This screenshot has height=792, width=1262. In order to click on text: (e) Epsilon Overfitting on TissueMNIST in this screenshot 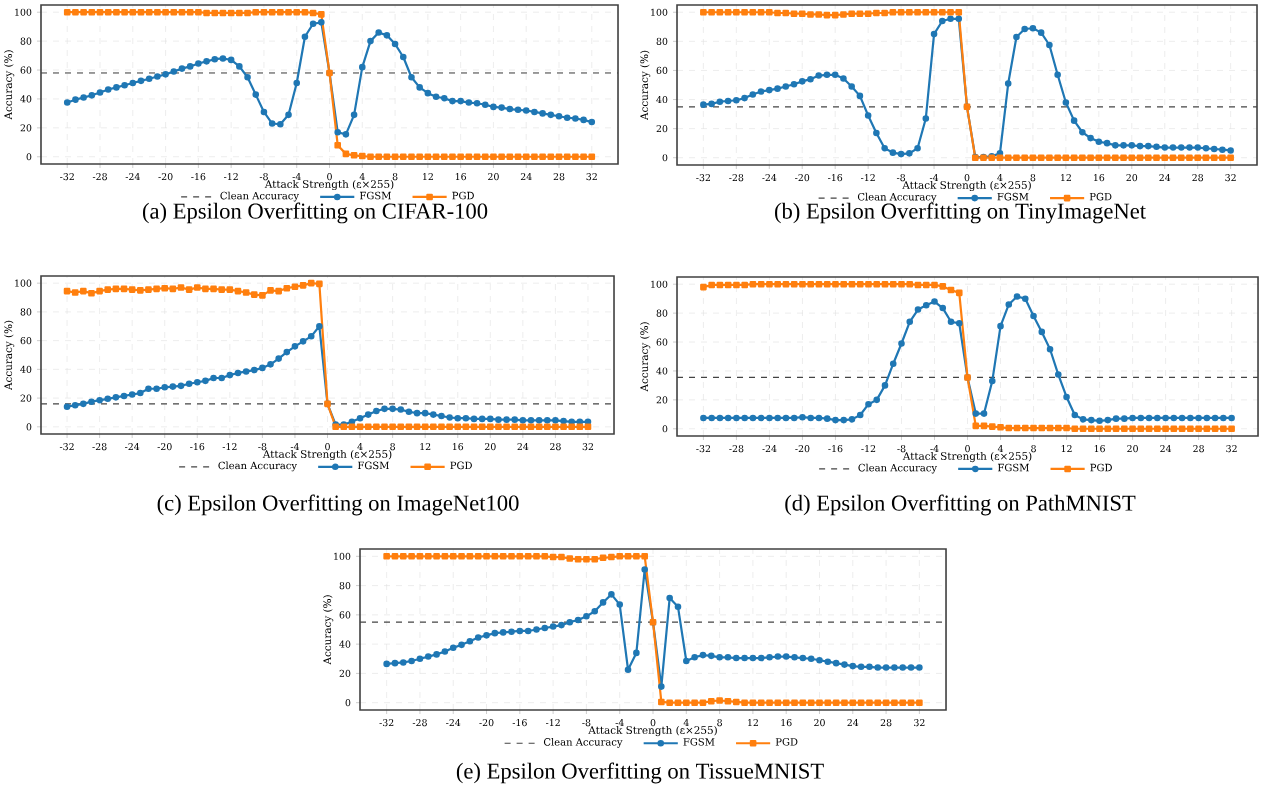, I will do `click(640, 773)`.